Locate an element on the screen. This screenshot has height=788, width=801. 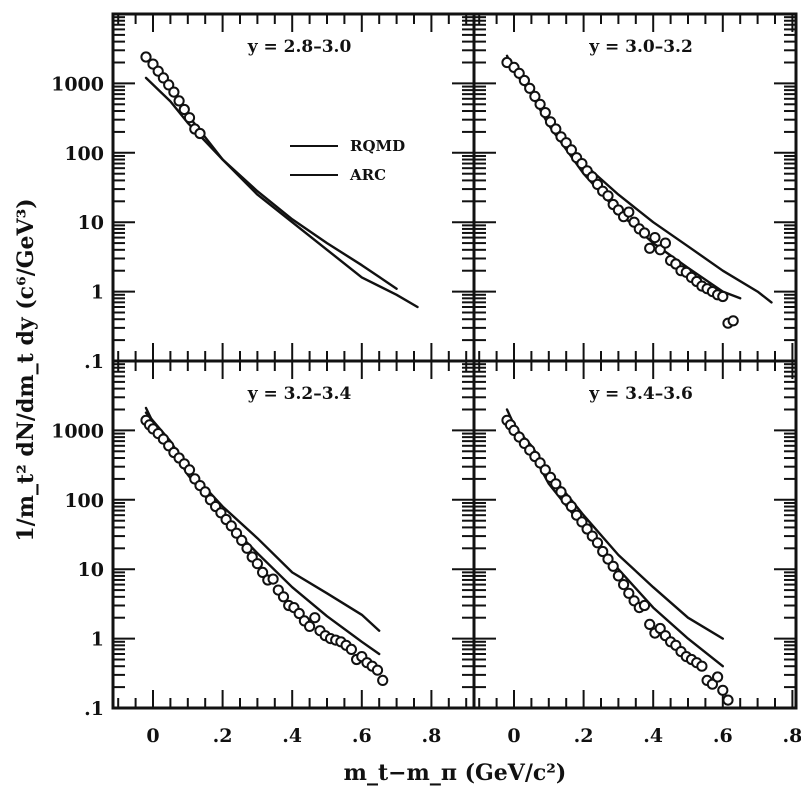
panel-label: y = 3.0–3.2 is located at coordinates (640, 47).